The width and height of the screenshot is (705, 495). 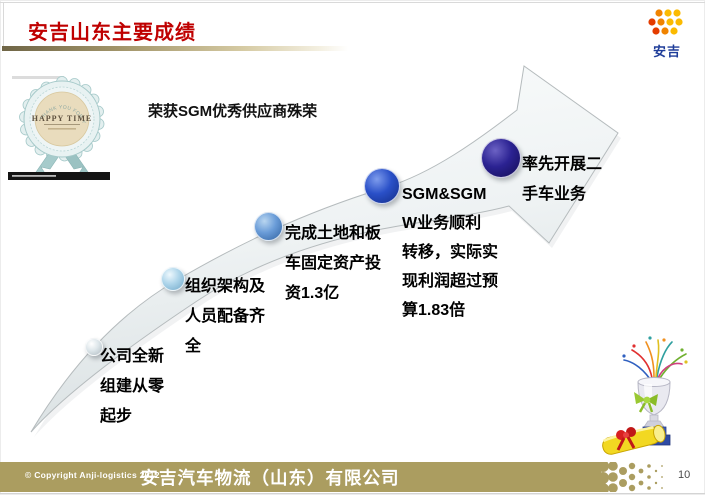 I want to click on milestone-4-line: 算1.83倍, so click(x=434, y=310).